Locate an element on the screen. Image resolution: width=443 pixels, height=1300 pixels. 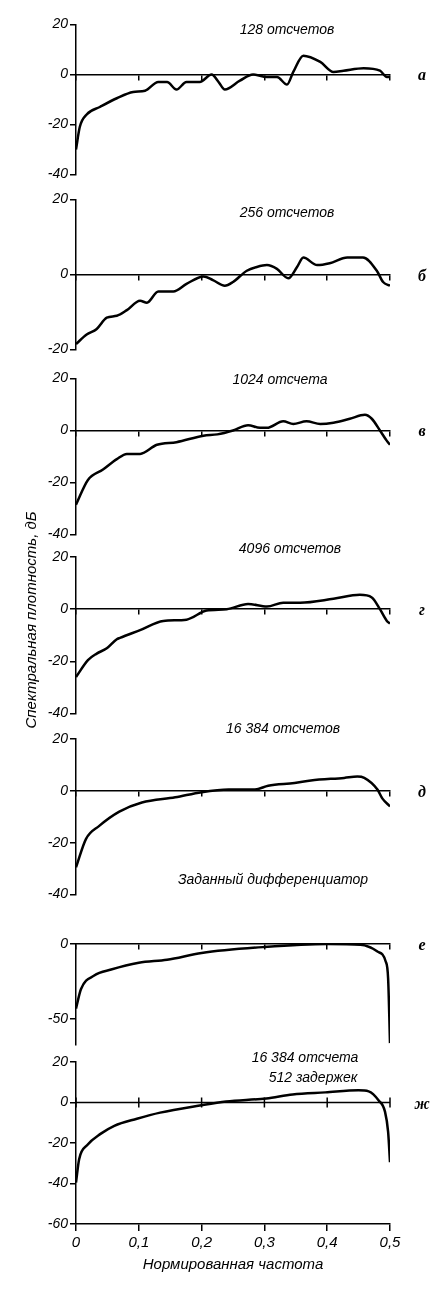
chart-title: 16 384 отсчетов is located at coordinates (283, 728).